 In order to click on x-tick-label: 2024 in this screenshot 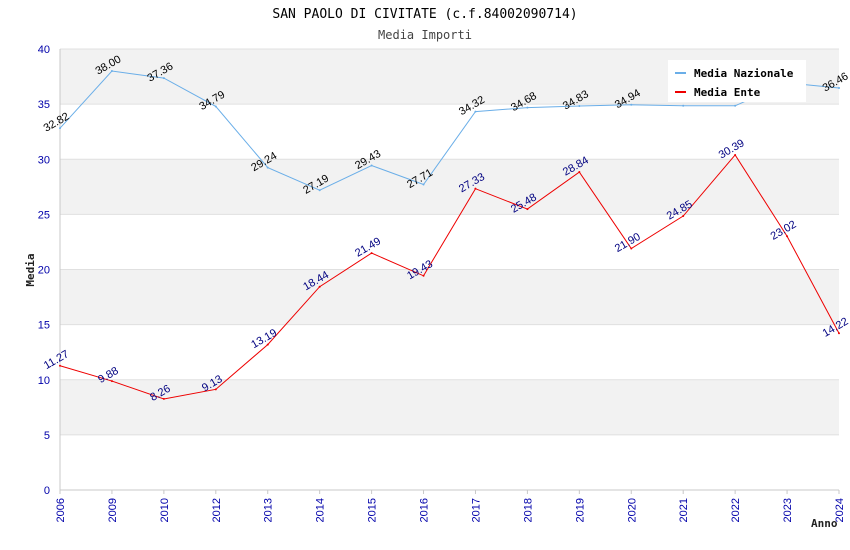, I will do `click(840, 510)`.